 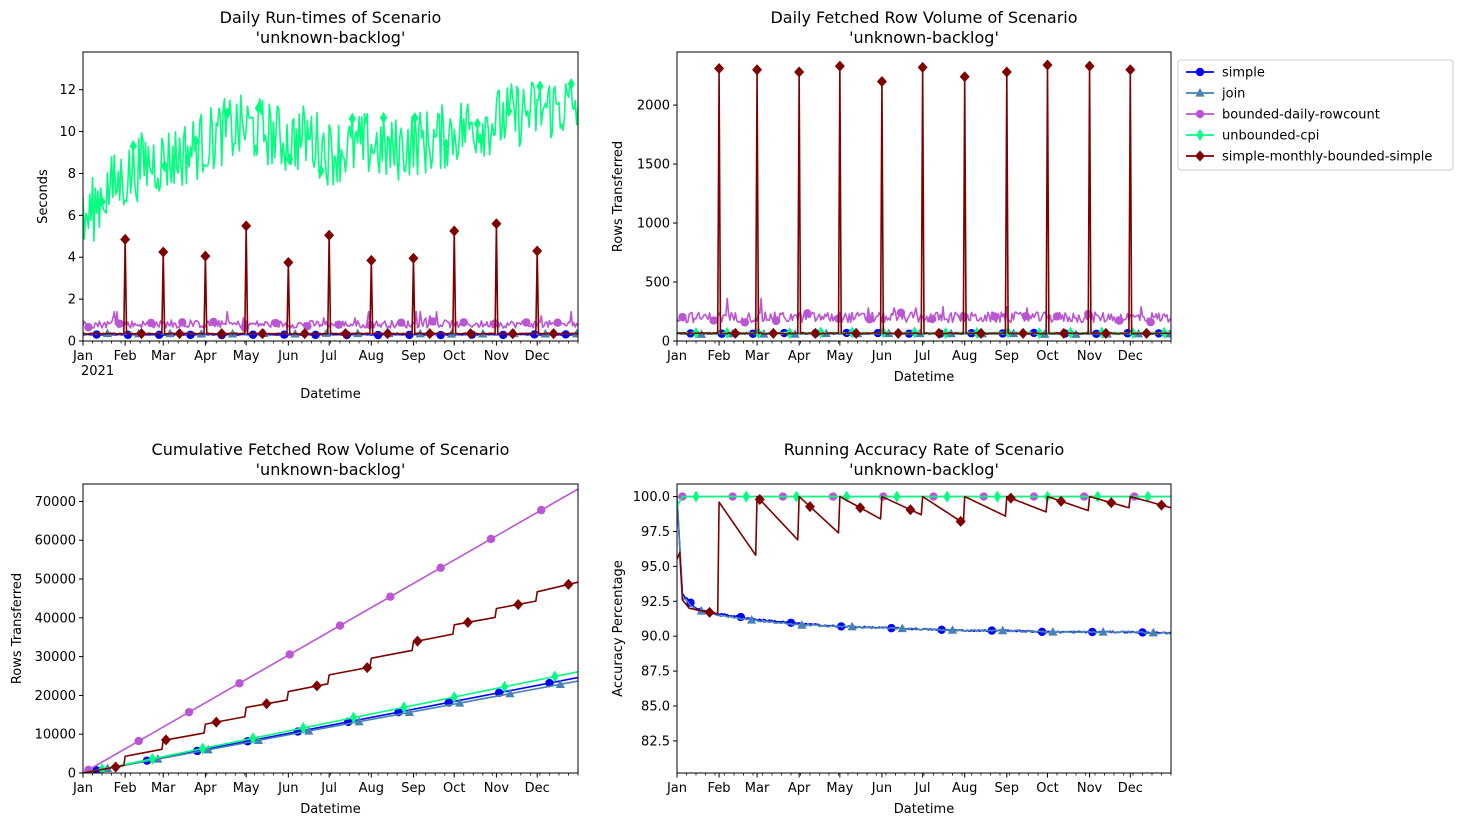 What do you see at coordinates (916, 317) in the screenshot?
I see `series-markers-bounded-daily-rowcount` at bounding box center [916, 317].